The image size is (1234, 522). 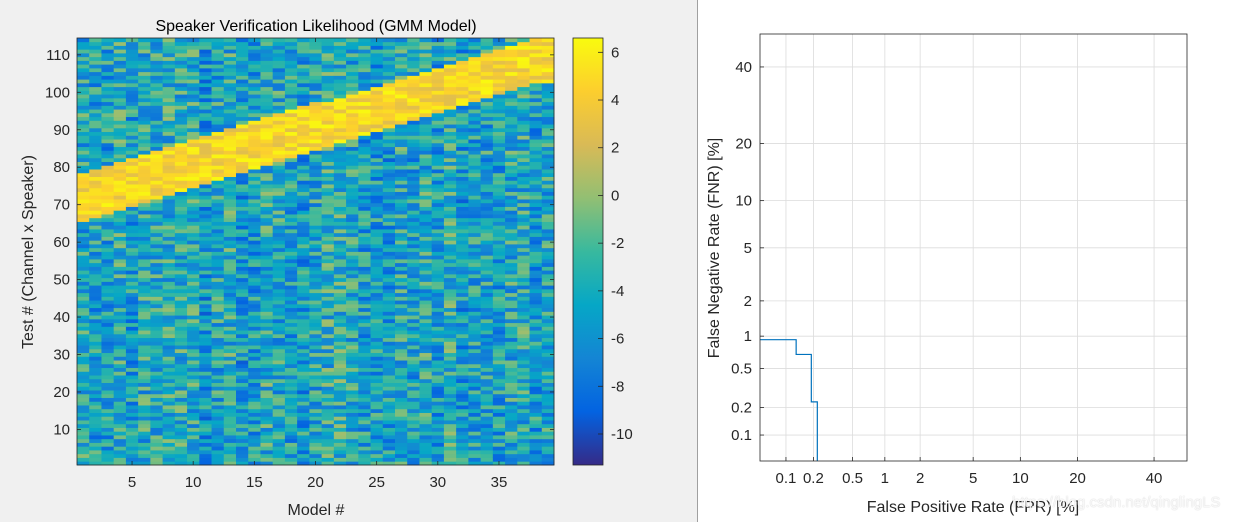 I want to click on det-x-tick-label: 1, so click(x=885, y=478).